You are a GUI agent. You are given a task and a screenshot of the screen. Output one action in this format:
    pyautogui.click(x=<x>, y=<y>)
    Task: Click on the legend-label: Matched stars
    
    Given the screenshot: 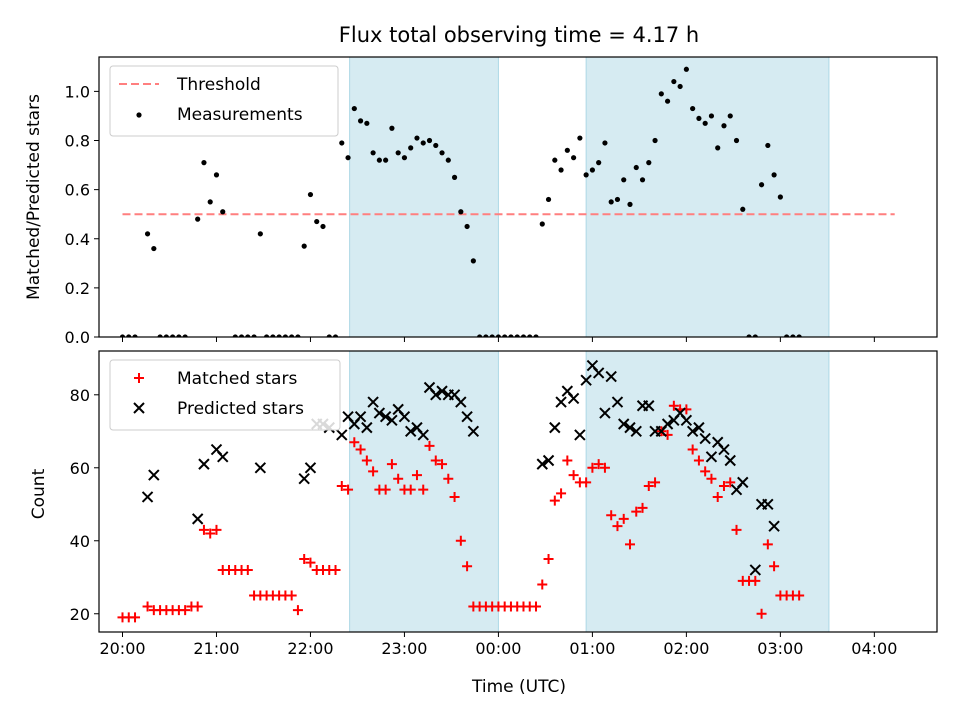 What is the action you would take?
    pyautogui.click(x=237, y=379)
    